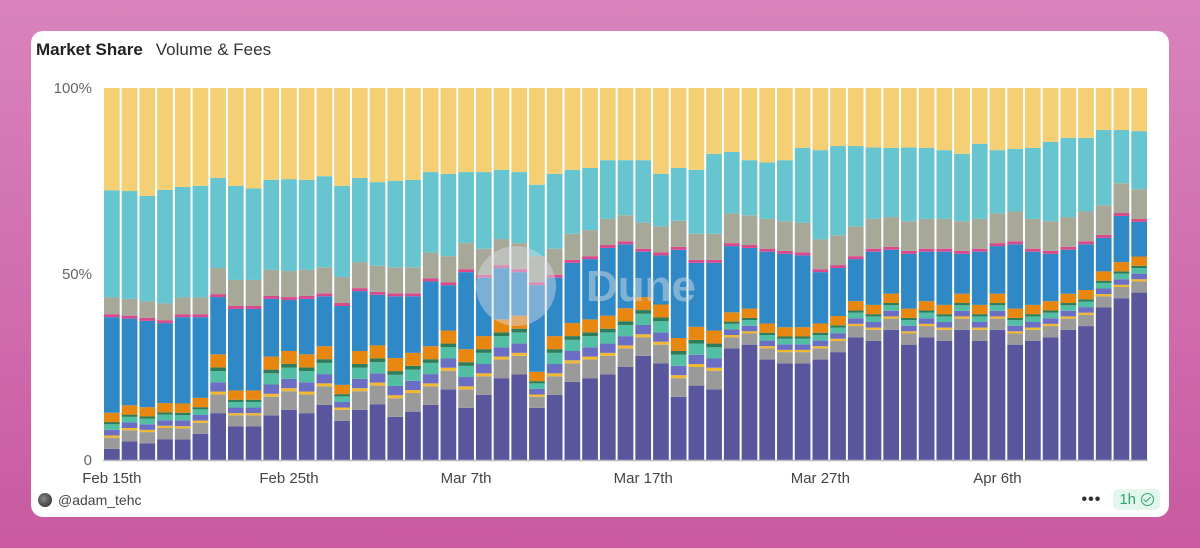 This screenshot has width=1200, height=548. What do you see at coordinates (516, 286) in the screenshot?
I see `dune-logo-icon` at bounding box center [516, 286].